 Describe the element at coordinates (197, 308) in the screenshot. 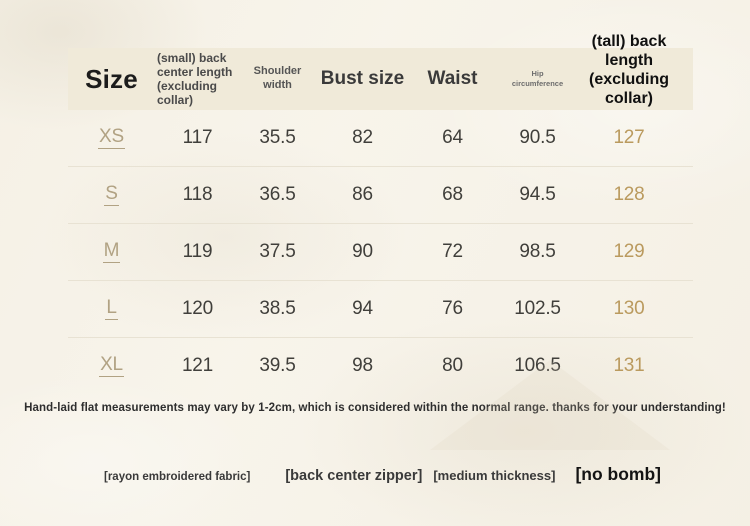

I see `back-center-length-cell: 120` at that location.